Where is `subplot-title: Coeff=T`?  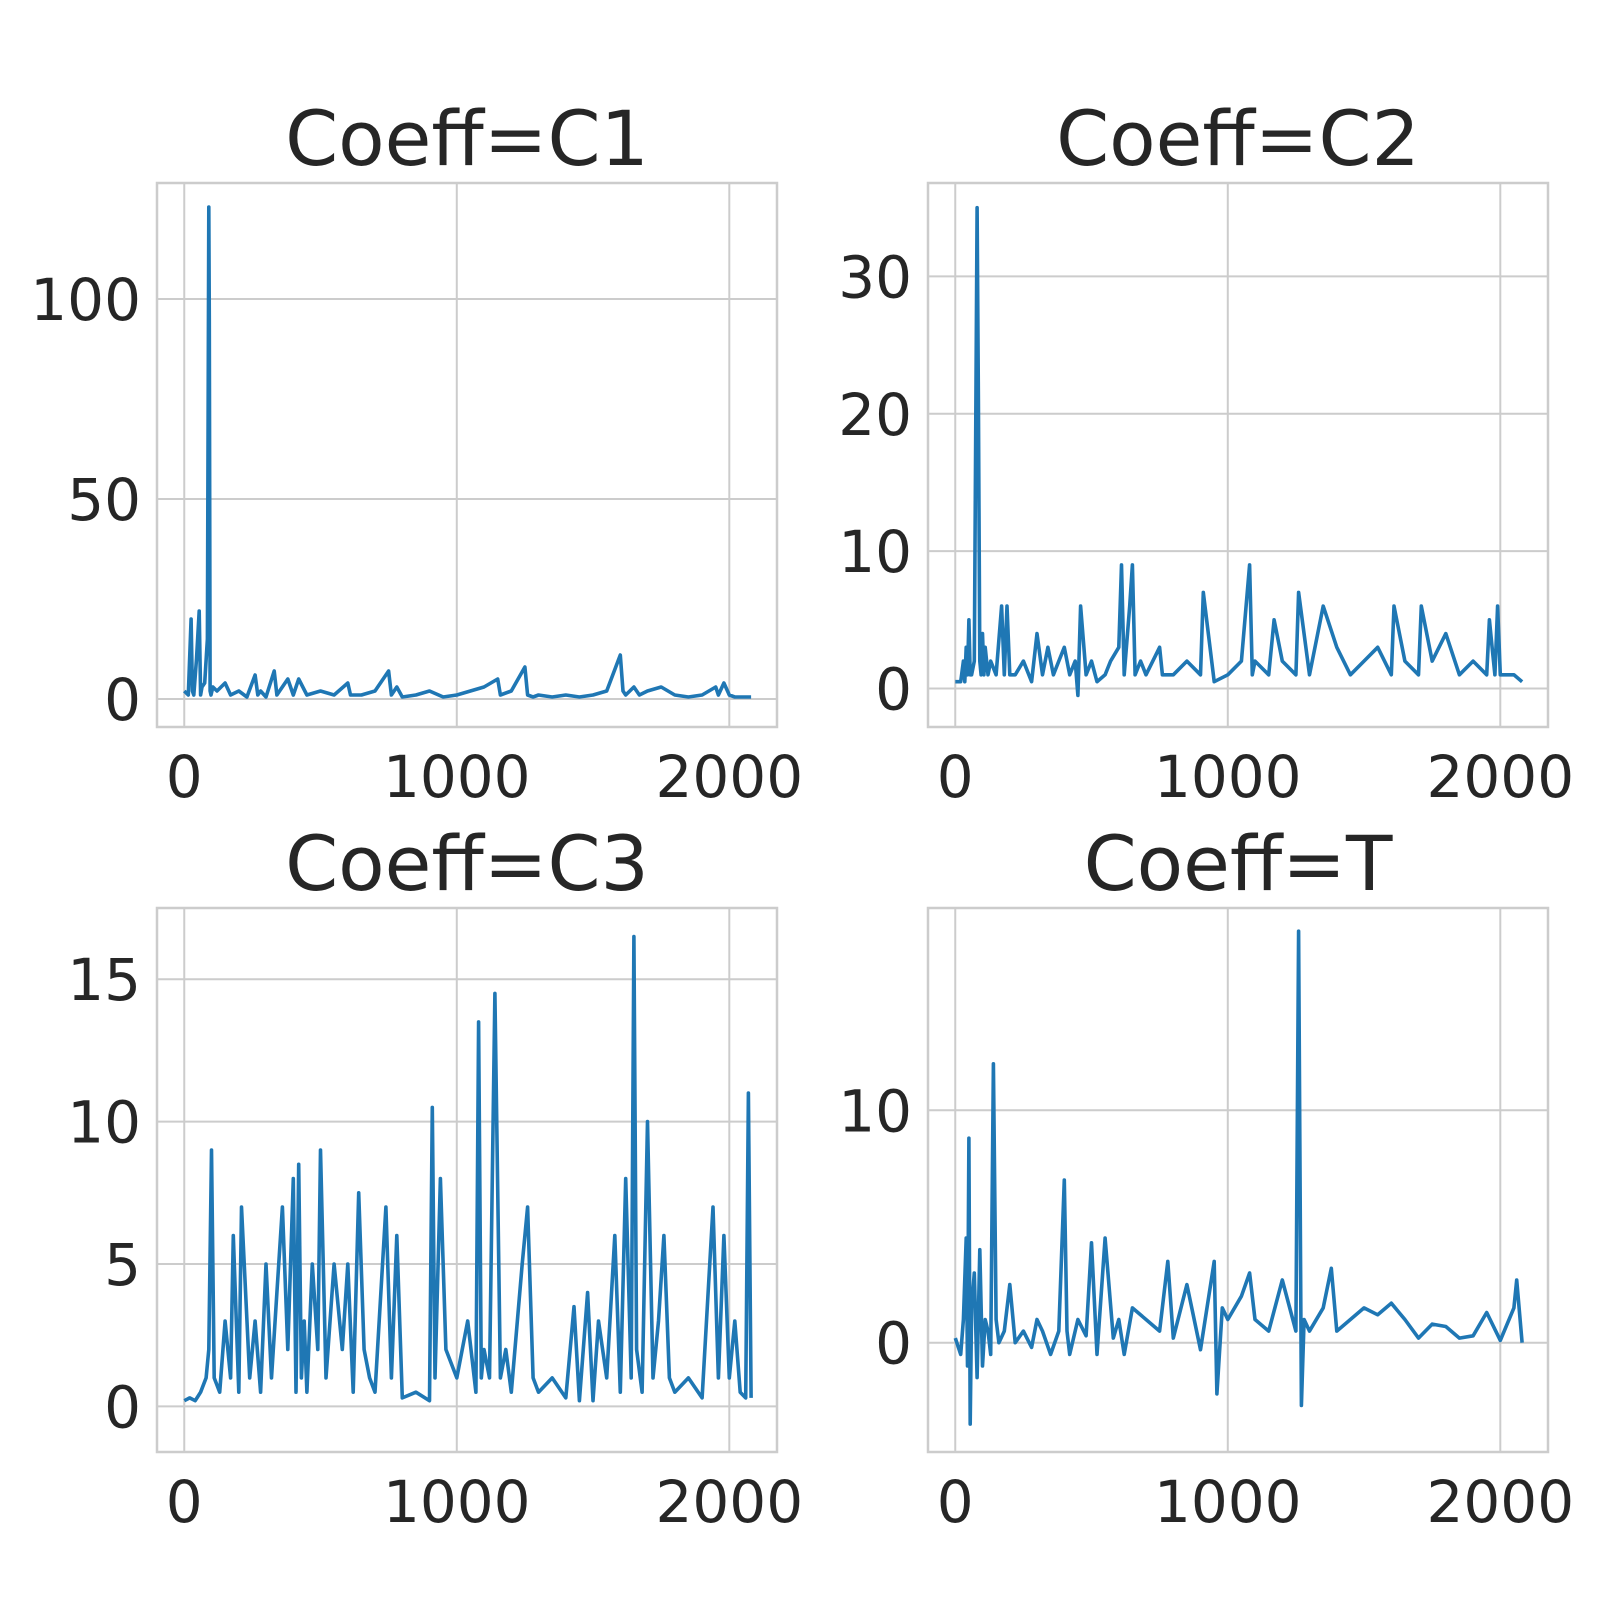
subplot-title: Coeff=T is located at coordinates (1238, 863).